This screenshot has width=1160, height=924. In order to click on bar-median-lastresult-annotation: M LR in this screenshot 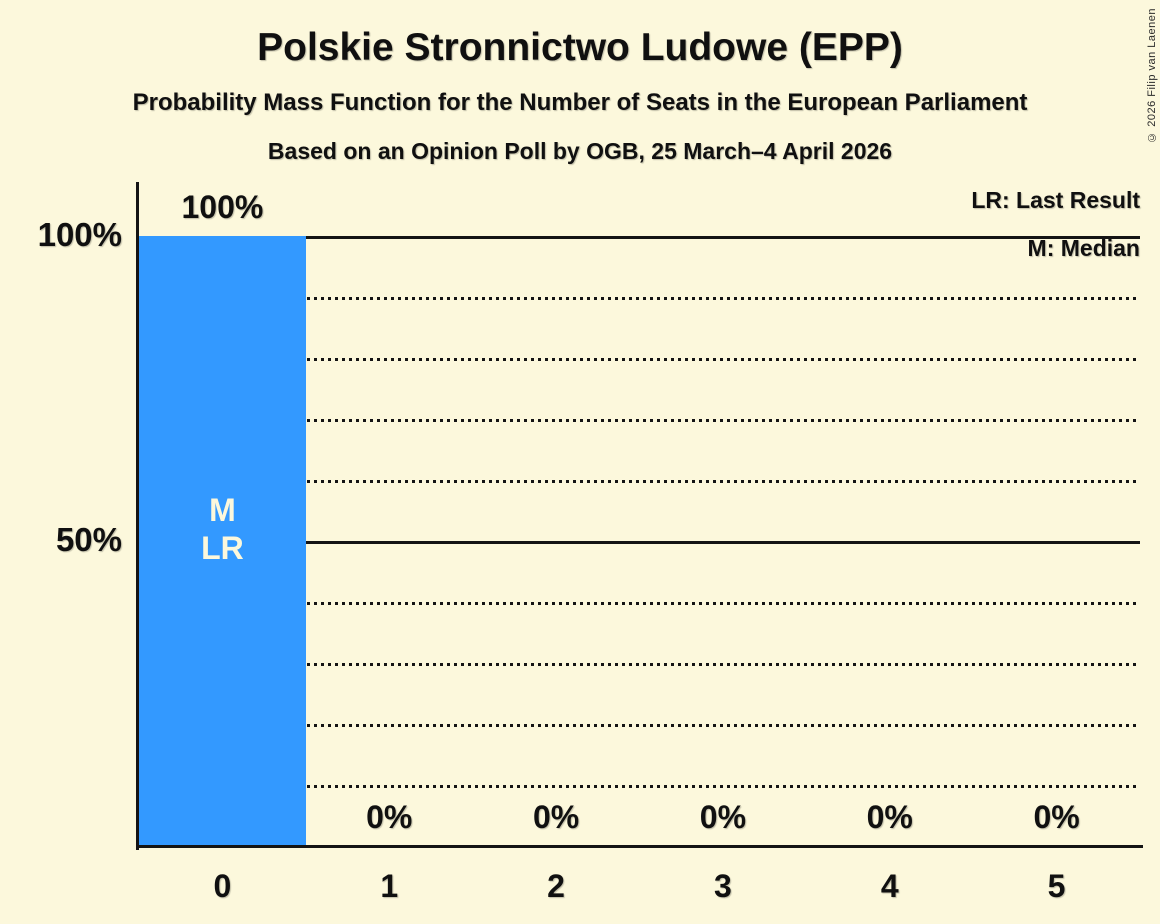, I will do `click(222, 529)`.